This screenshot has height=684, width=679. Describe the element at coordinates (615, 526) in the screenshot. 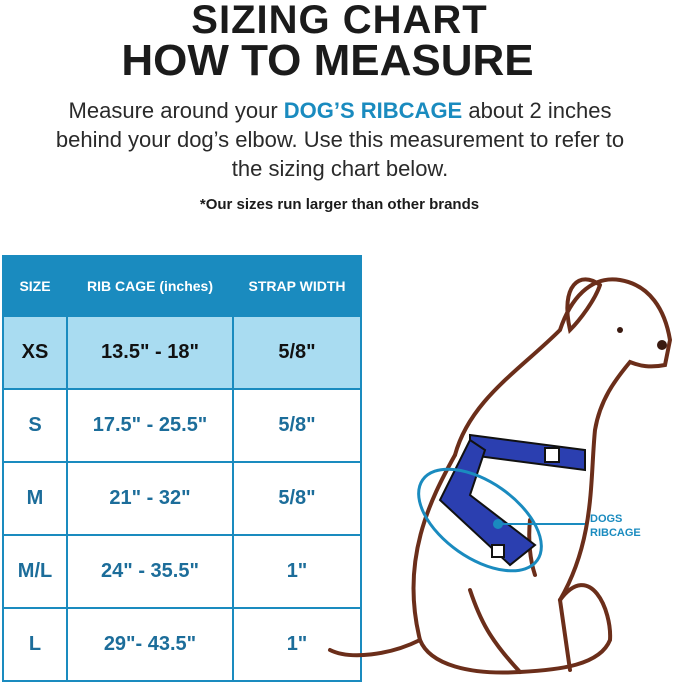

I see `ribcage-label: DOGS RIBCAGE` at that location.